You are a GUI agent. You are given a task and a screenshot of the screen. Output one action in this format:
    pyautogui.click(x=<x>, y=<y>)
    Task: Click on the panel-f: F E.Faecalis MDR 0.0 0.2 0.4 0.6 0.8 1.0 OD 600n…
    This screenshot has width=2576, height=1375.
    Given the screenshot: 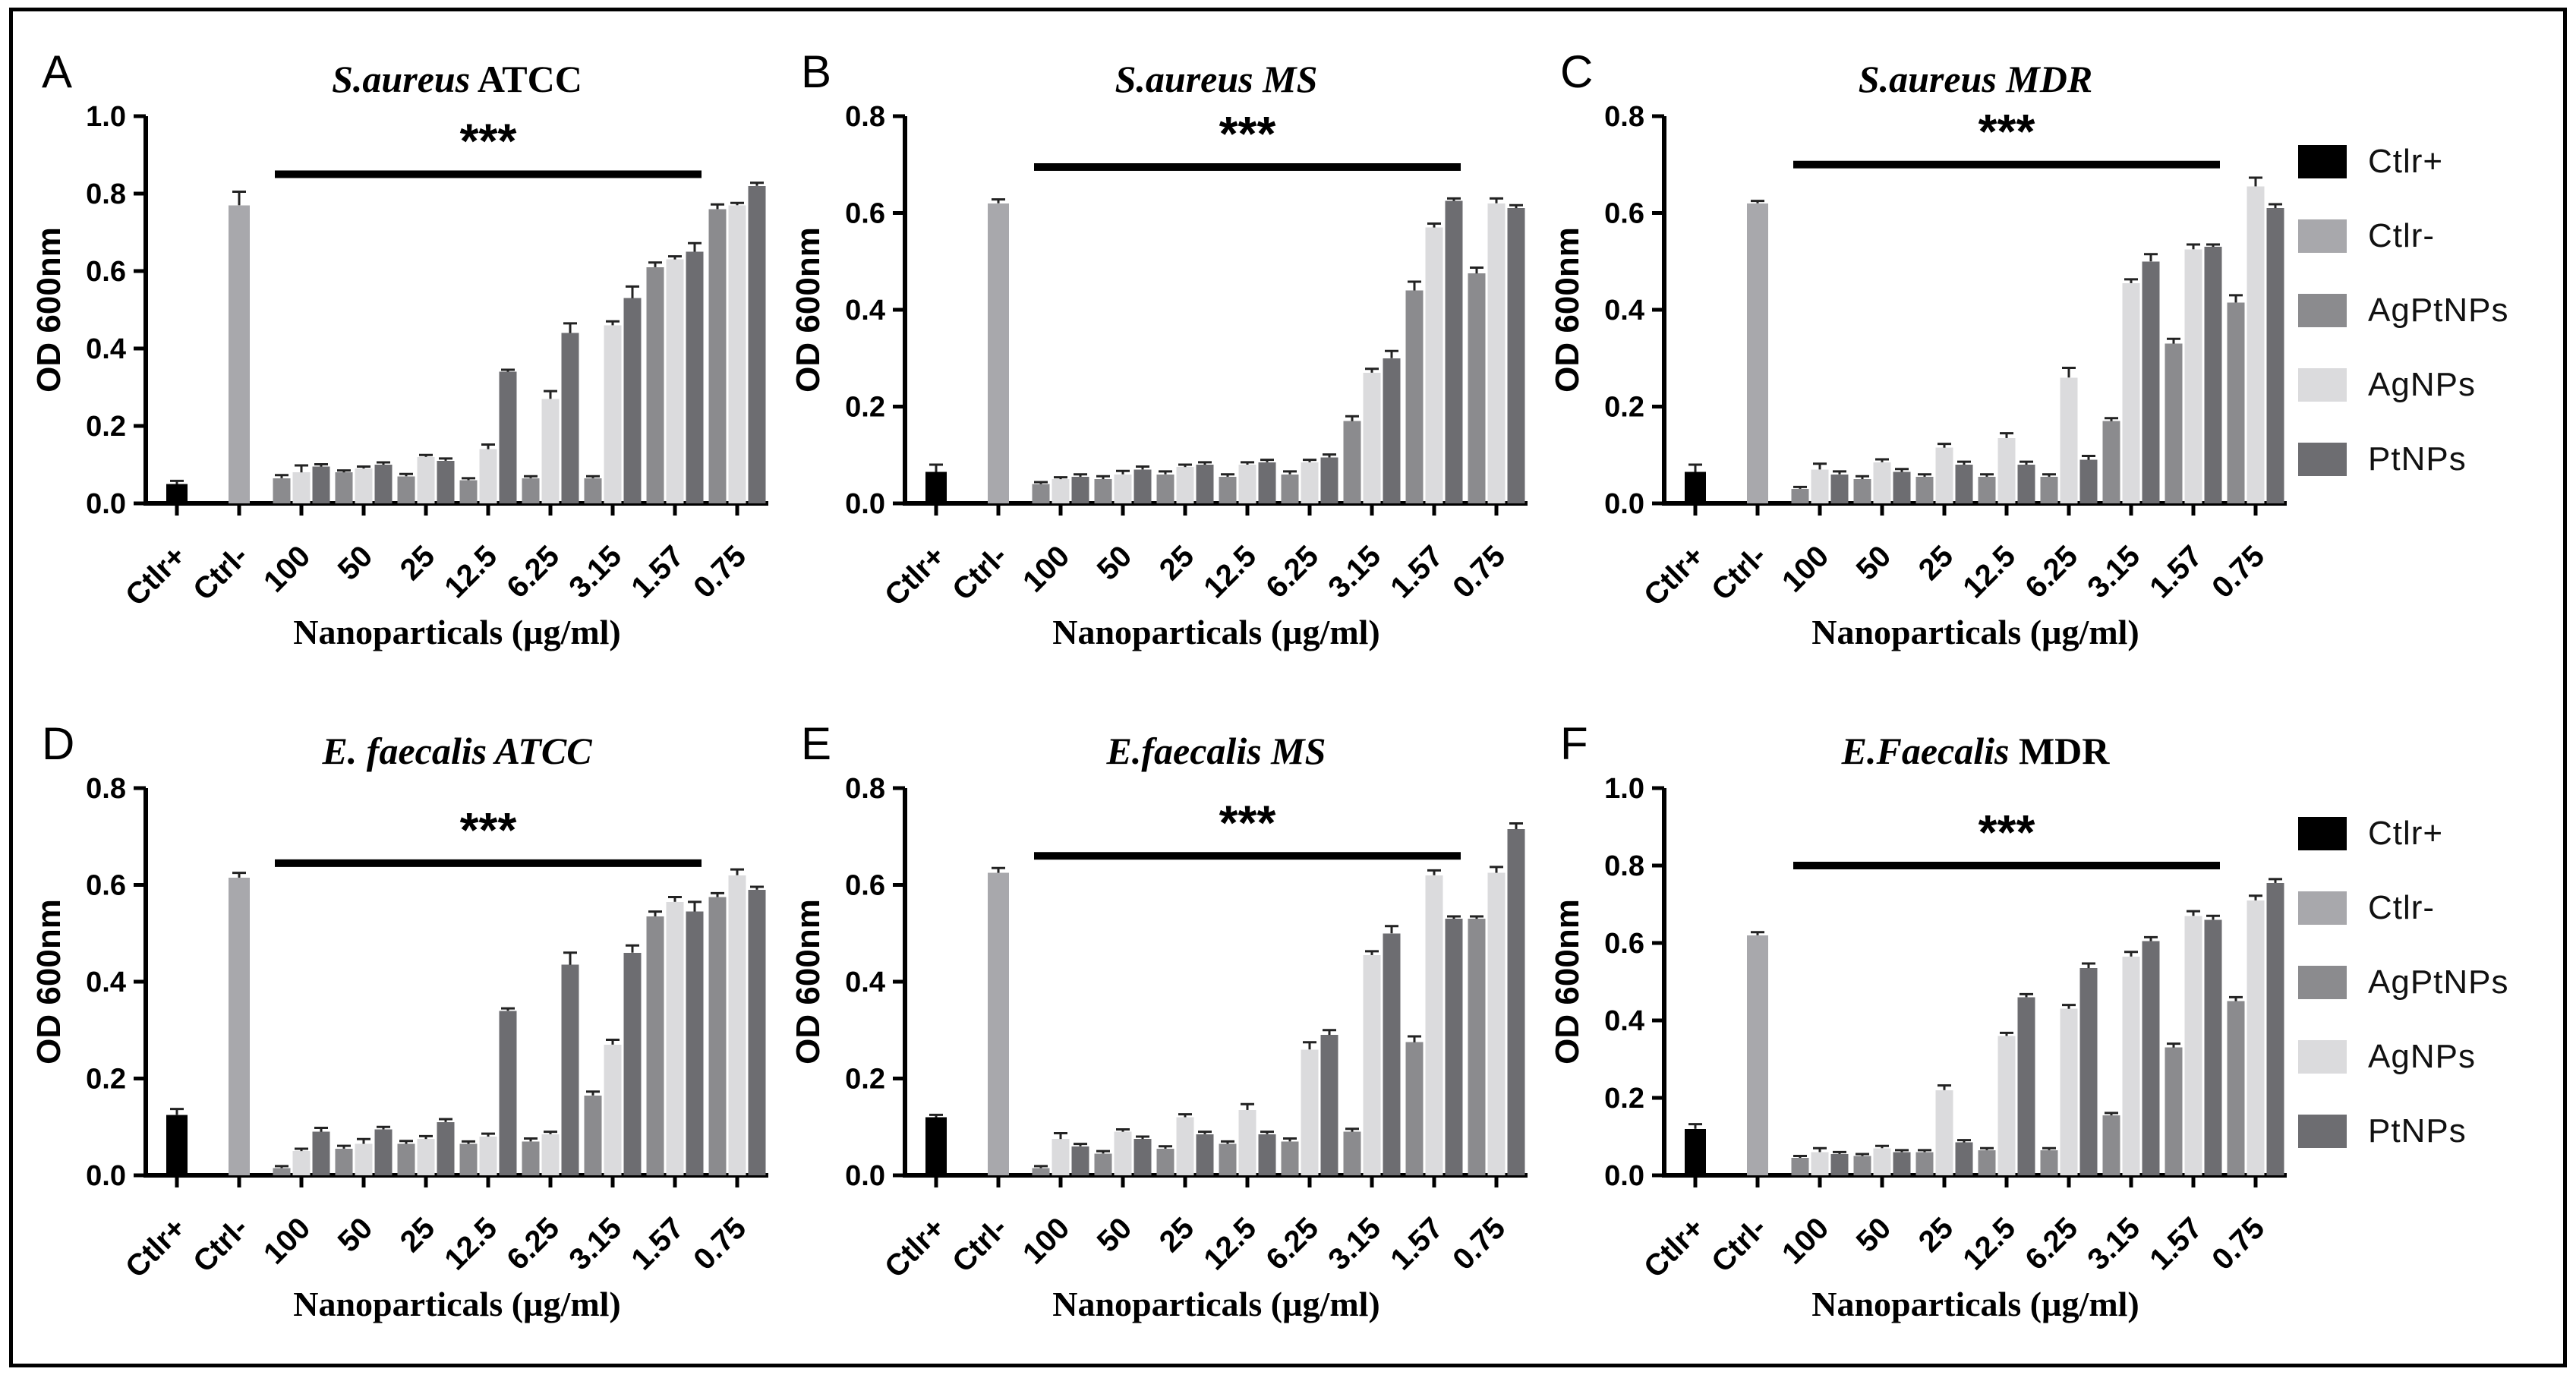 What is the action you would take?
    pyautogui.click(x=1918, y=1022)
    